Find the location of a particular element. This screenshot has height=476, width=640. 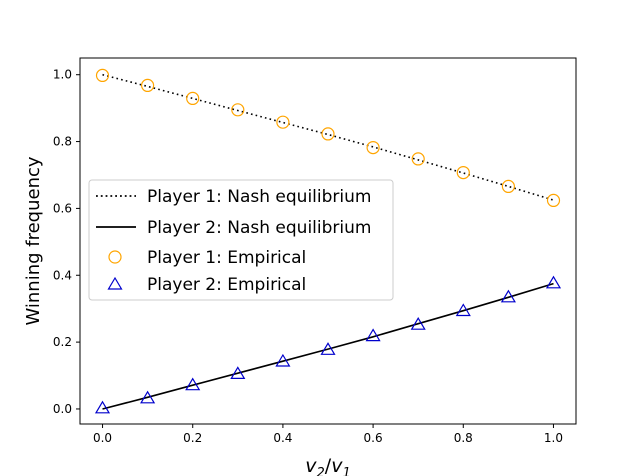

x-label-numerator: v is located at coordinates (311, 465).